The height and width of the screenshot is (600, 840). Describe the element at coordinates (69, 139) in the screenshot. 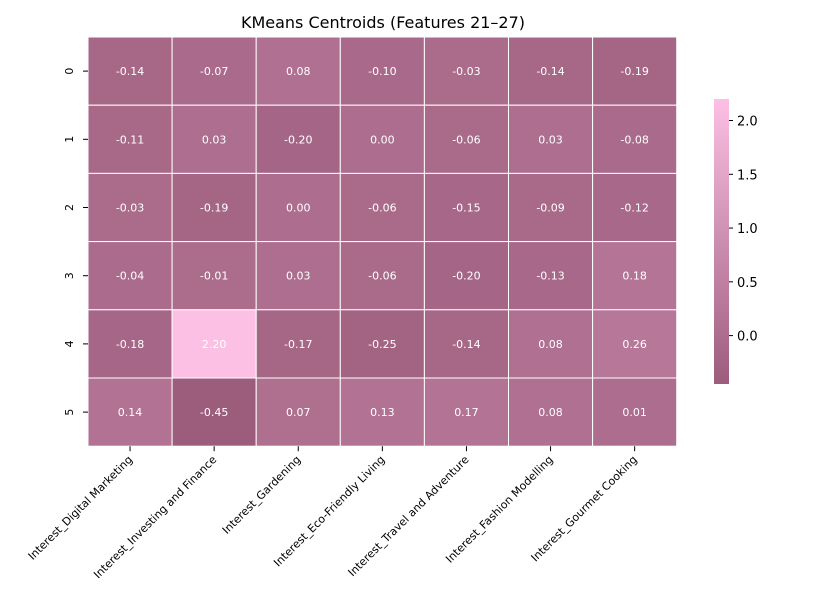

I see `y-tick-label: 1` at that location.